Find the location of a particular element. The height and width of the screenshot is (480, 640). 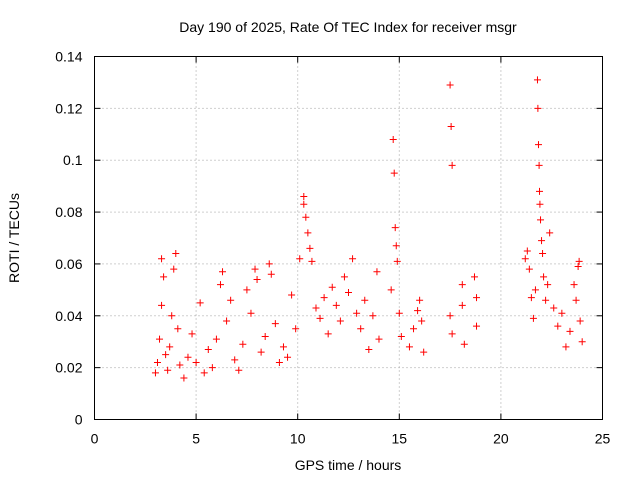

x-tick-label: 10 is located at coordinates (298, 439).